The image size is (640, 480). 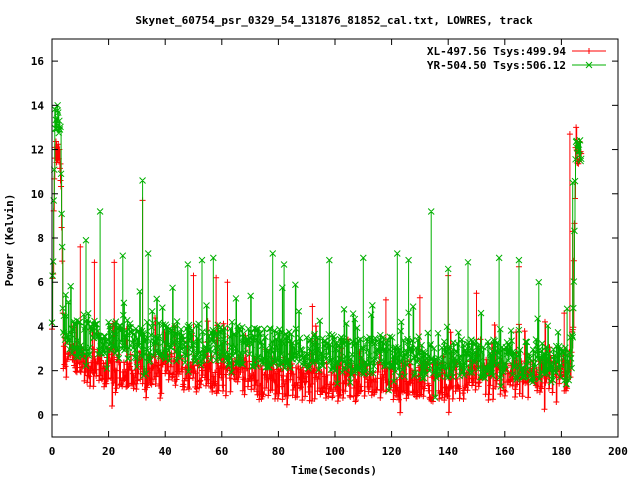 I want to click on legend-label: YR-504.50 Tsys:506.12, so click(x=496, y=65).